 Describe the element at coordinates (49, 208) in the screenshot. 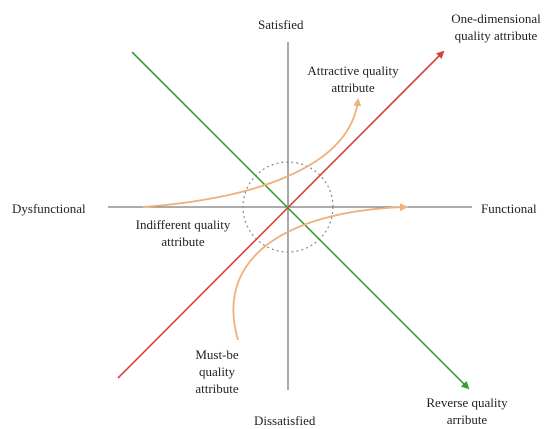

I see `axis-label-dysfunctional: Dysfunctional` at that location.